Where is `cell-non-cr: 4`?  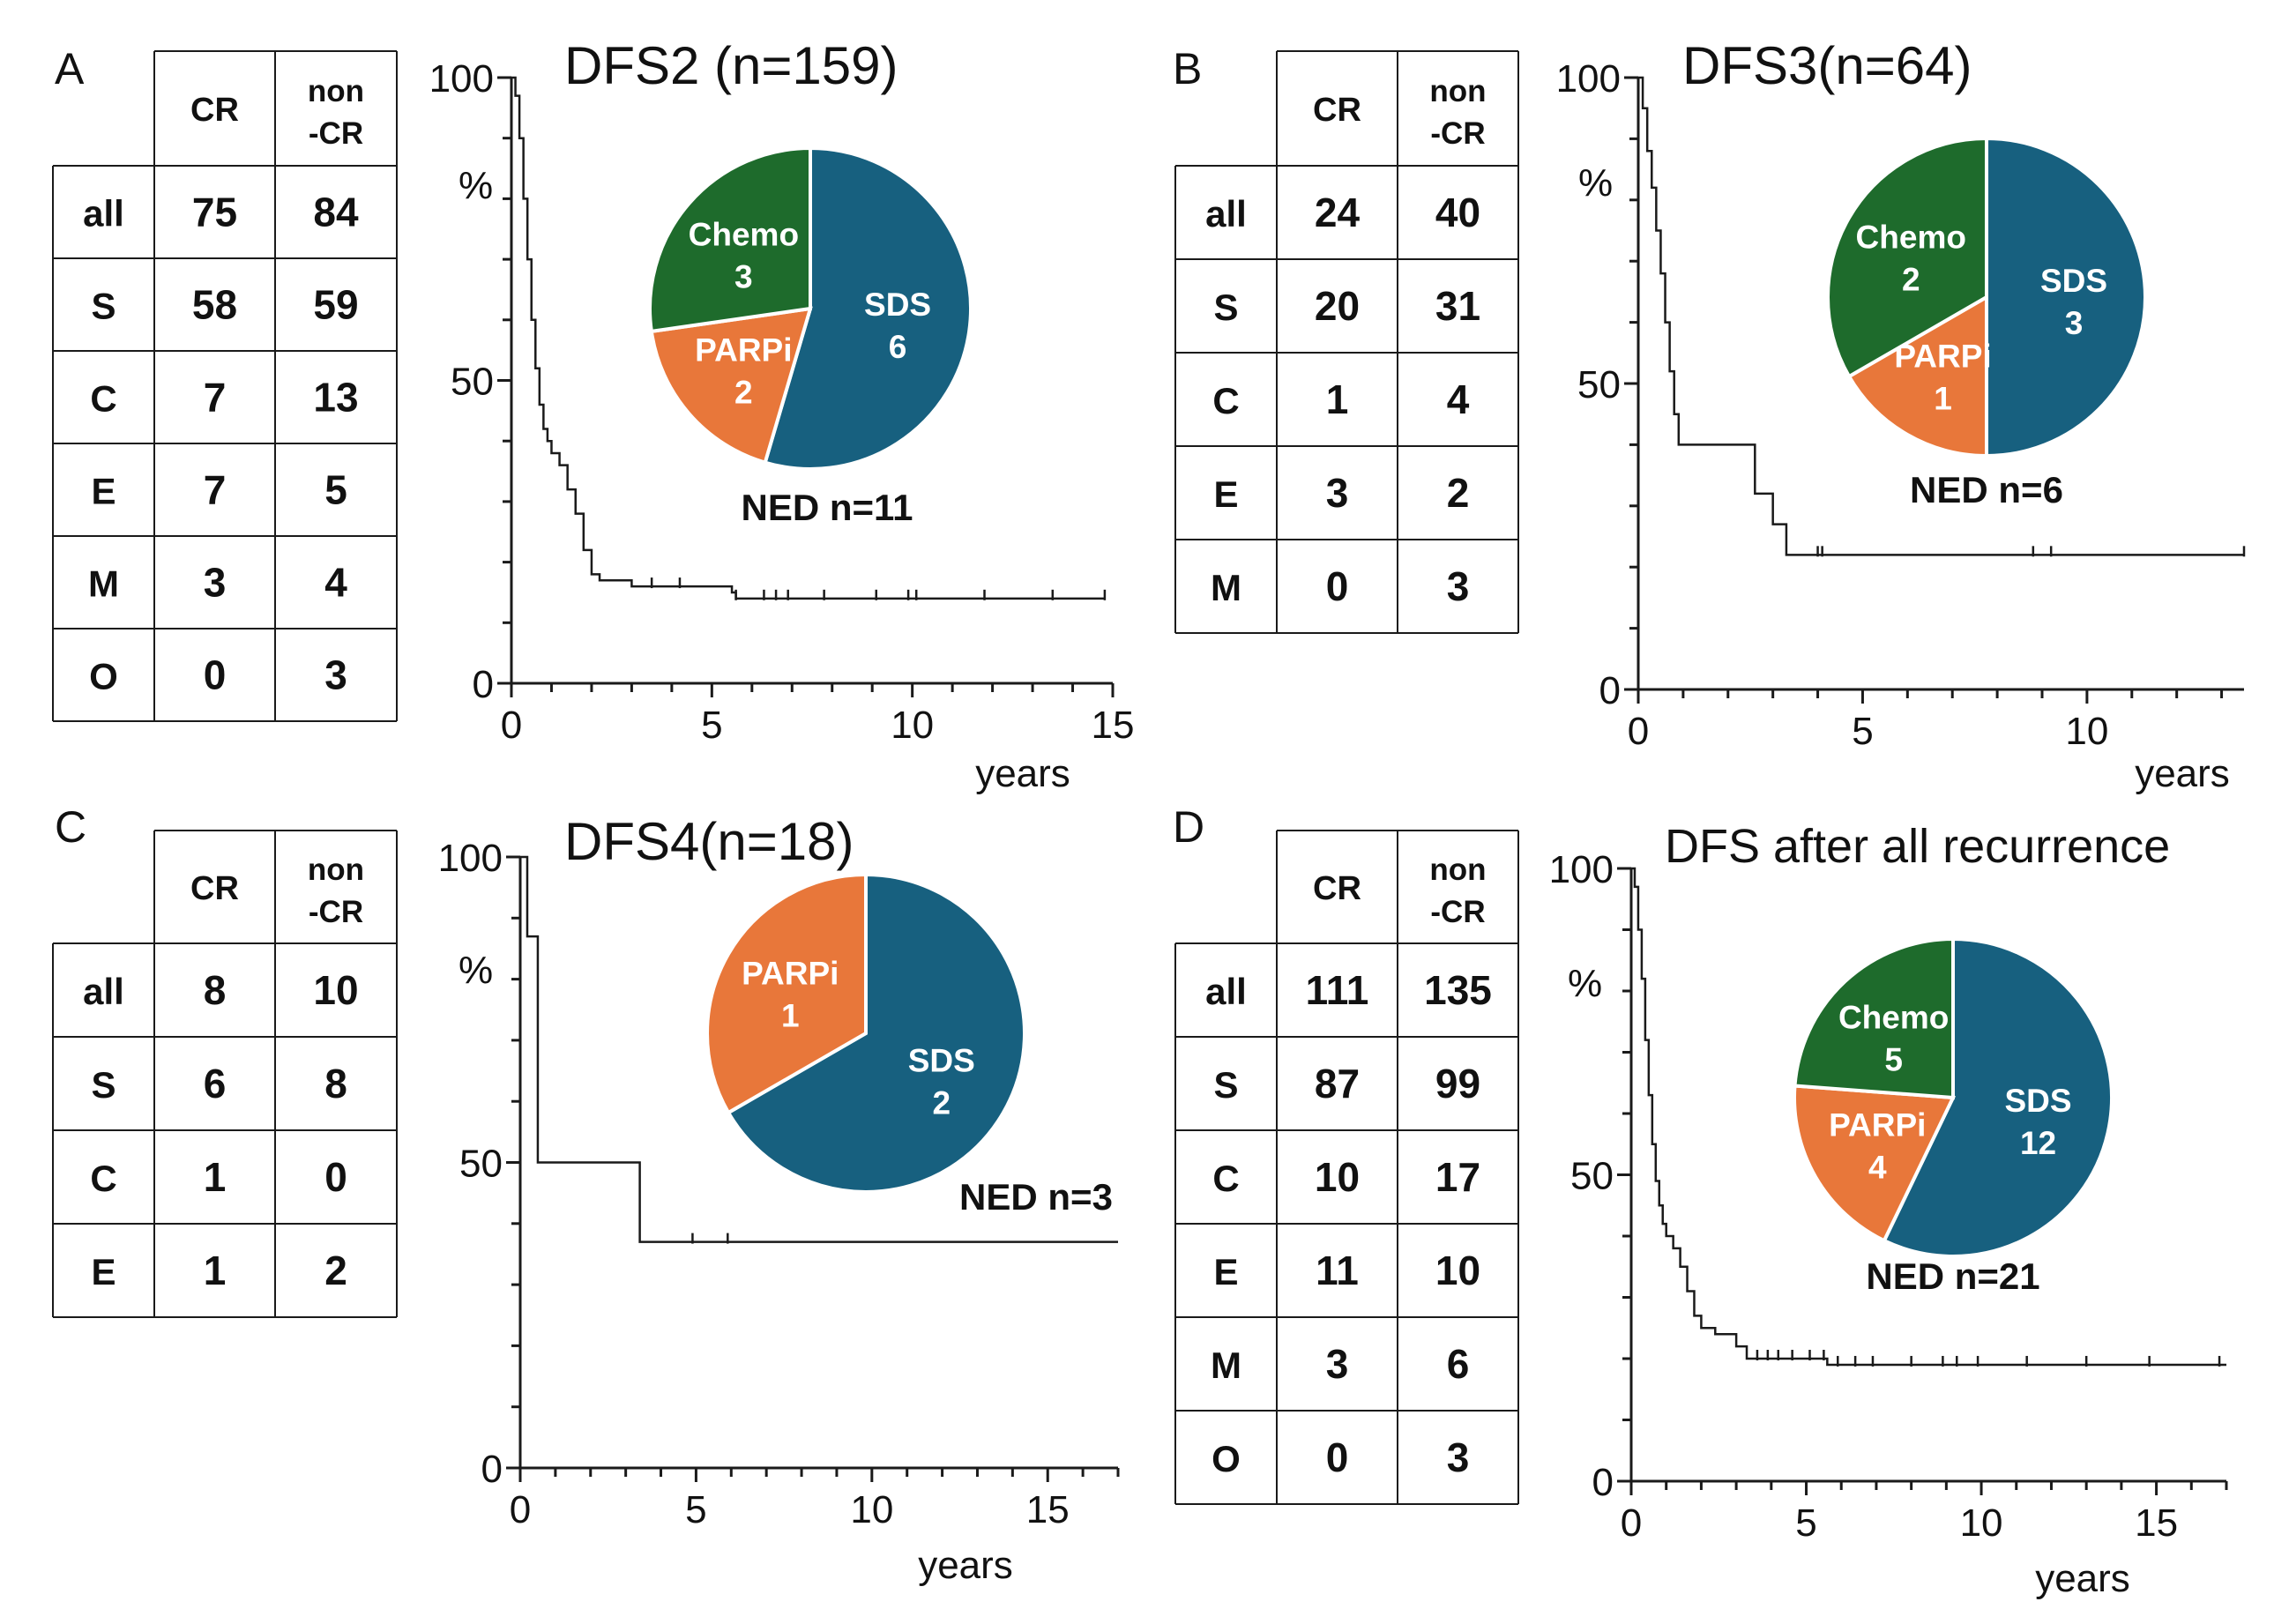 cell-non-cr: 4 is located at coordinates (335, 583).